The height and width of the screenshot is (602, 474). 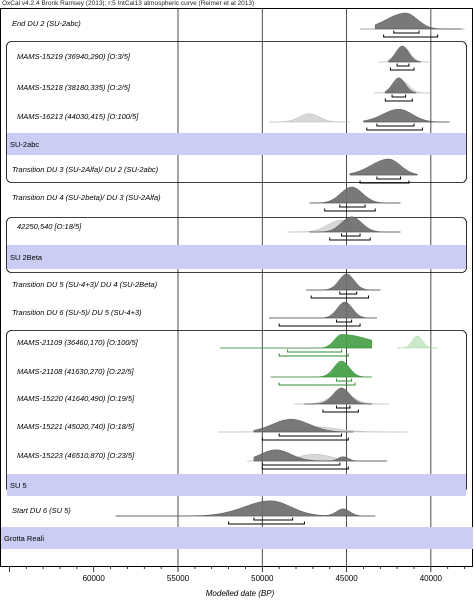 What do you see at coordinates (202, 459) in the screenshot?
I see `row-13: MAMS-15223 (46510,870) [O:23/5]` at bounding box center [202, 459].